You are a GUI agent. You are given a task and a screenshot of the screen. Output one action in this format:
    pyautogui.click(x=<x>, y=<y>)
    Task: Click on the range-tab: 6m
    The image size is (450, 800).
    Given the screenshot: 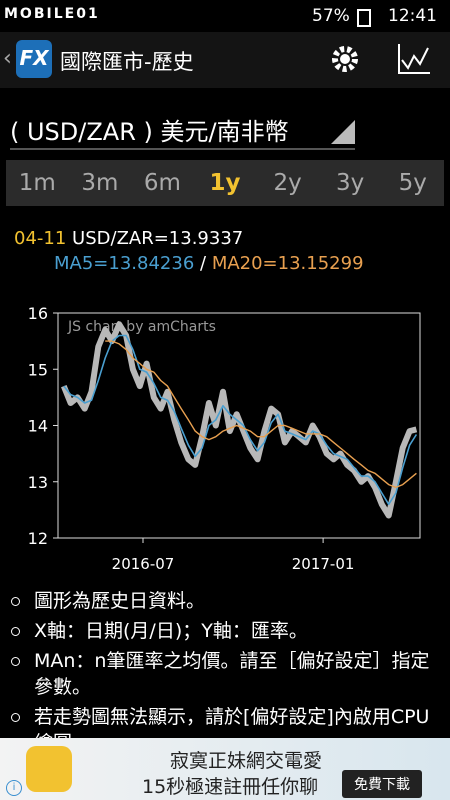 What is the action you would take?
    pyautogui.click(x=162, y=183)
    